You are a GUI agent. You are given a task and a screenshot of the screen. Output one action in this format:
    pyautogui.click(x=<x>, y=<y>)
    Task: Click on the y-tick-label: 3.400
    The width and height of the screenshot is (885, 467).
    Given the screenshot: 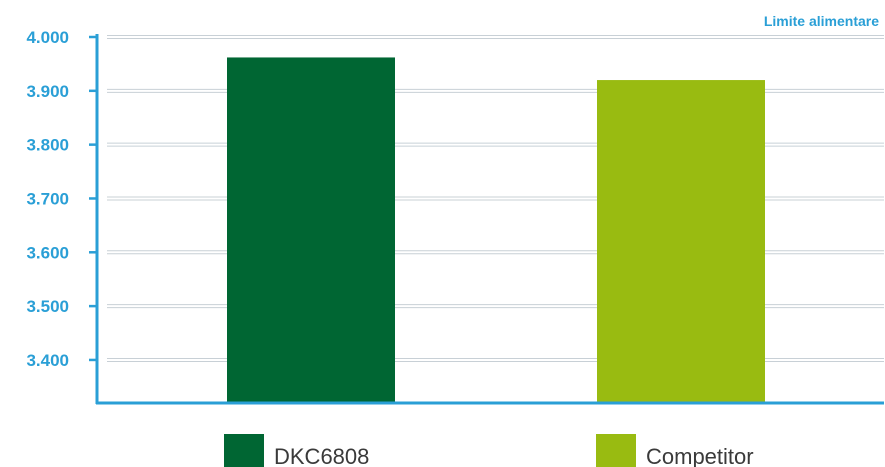 What is the action you would take?
    pyautogui.click(x=47, y=360)
    